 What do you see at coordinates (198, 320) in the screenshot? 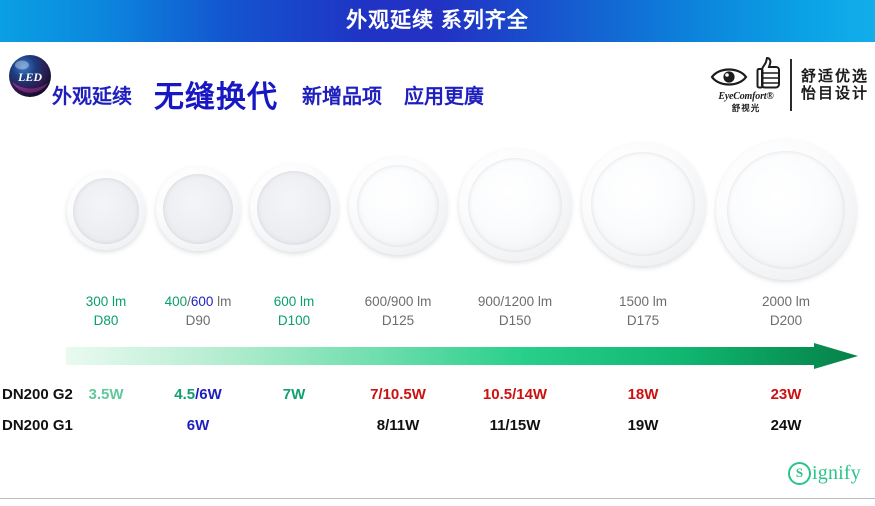
I see `lamp-diameter-code: D90` at bounding box center [198, 320].